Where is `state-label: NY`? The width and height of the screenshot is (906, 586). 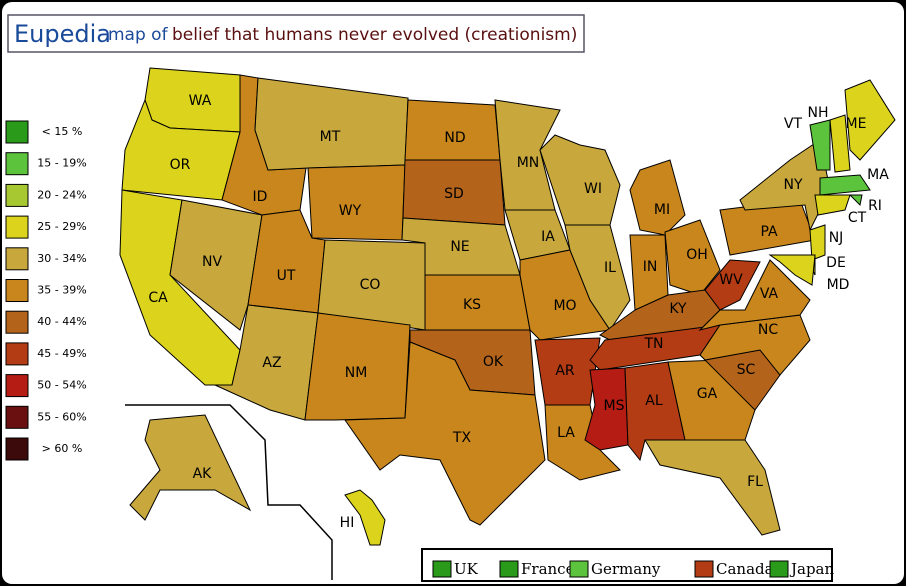 state-label: NY is located at coordinates (792, 185).